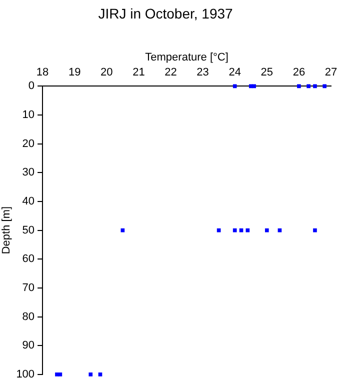 The height and width of the screenshot is (384, 341). Describe the element at coordinates (166, 13) in the screenshot. I see `chart-title: JIRJ in October, 1937` at that location.